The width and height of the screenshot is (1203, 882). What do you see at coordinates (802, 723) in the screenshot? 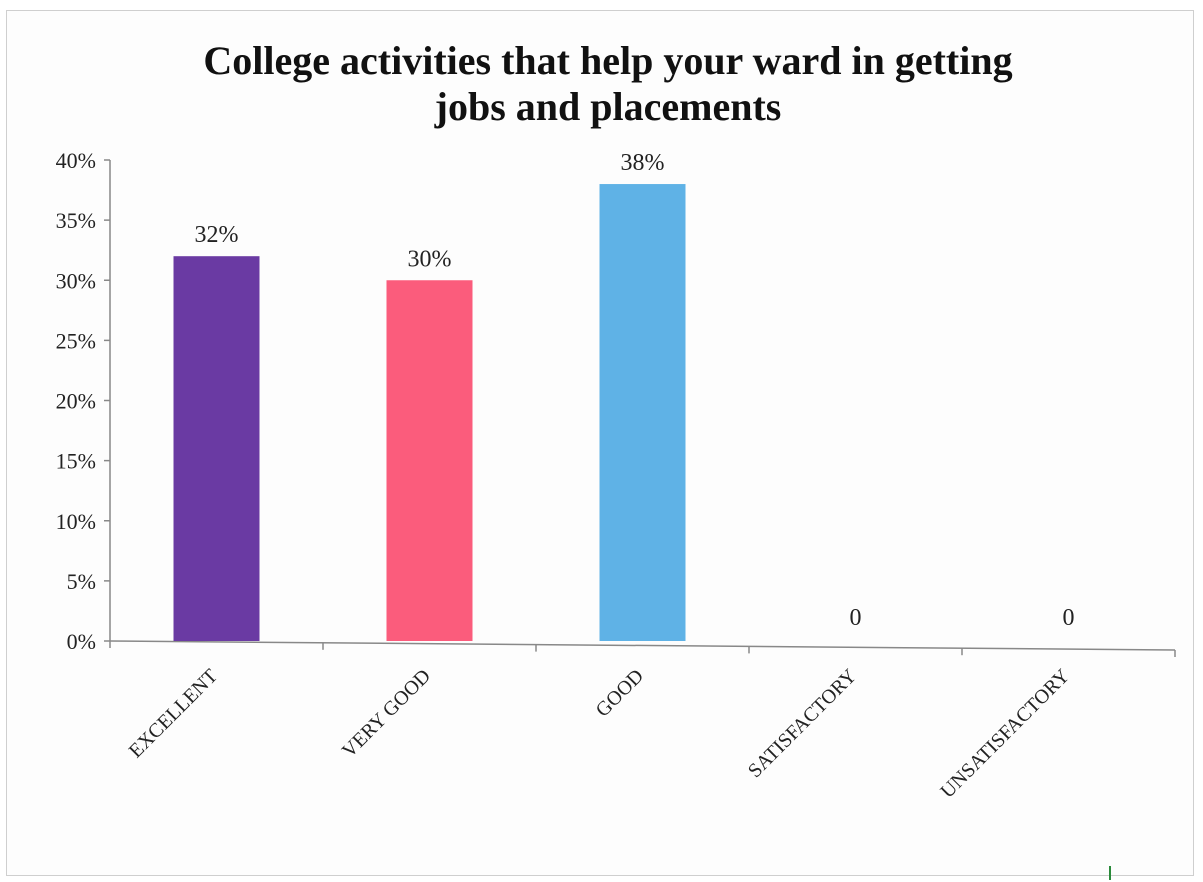
I see `x-category-label: SATISFACTORY` at bounding box center [802, 723].